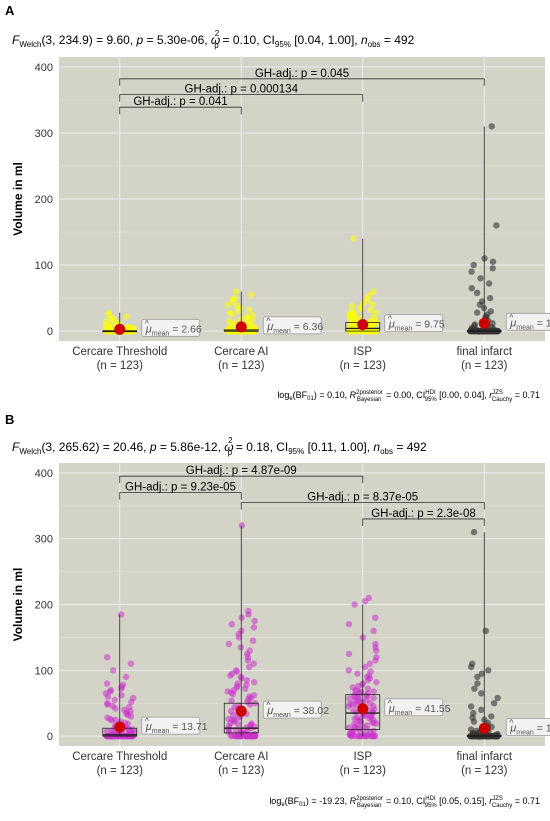 The image size is (550, 821). What do you see at coordinates (95, 447) in the screenshot?
I see `text-part: (3, 265.62) = 20.46,` at bounding box center [95, 447].